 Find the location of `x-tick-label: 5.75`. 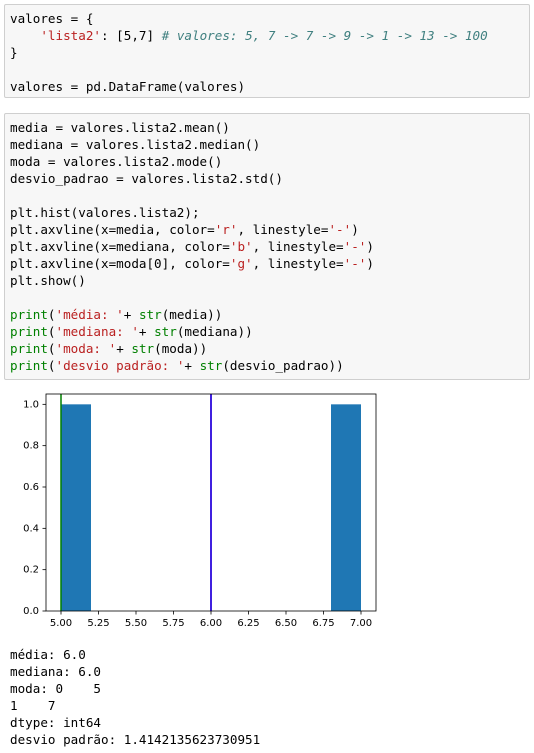

x-tick-label: 5.75 is located at coordinates (173, 623).